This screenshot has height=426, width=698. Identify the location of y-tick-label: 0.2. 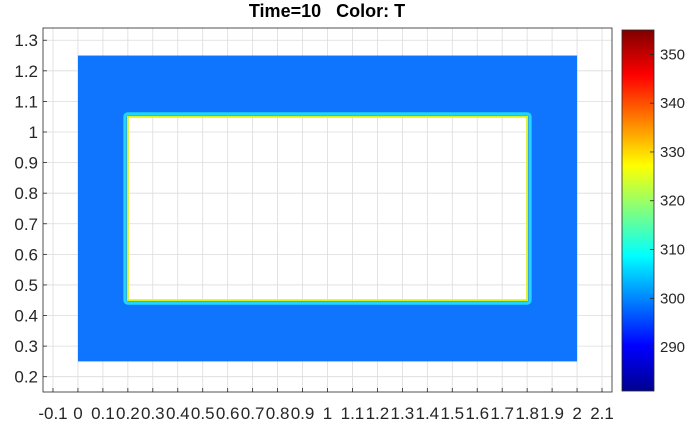
(26, 377).